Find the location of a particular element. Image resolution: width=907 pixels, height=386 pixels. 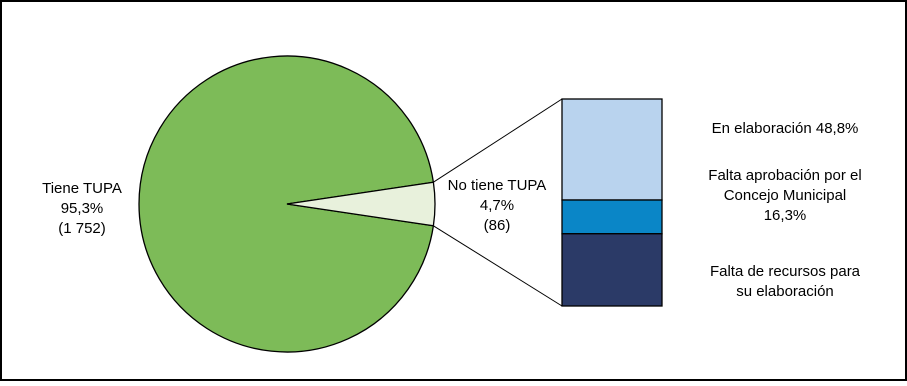

bar-segment-falta-aprobacion-por-el is located at coordinates (612, 217).